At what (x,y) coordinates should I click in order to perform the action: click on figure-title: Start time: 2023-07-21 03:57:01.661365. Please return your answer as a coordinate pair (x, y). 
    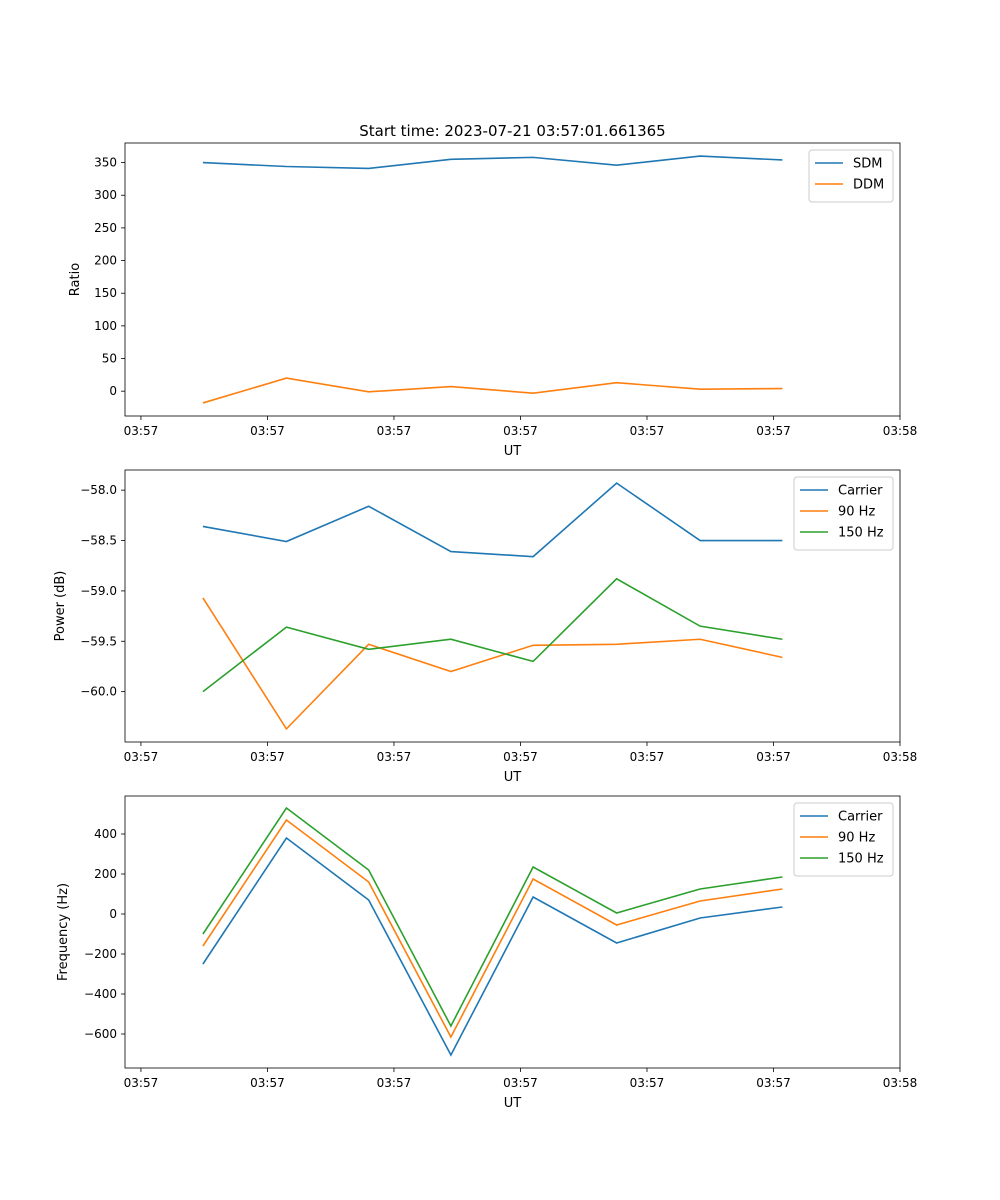
    Looking at the image, I should click on (512, 131).